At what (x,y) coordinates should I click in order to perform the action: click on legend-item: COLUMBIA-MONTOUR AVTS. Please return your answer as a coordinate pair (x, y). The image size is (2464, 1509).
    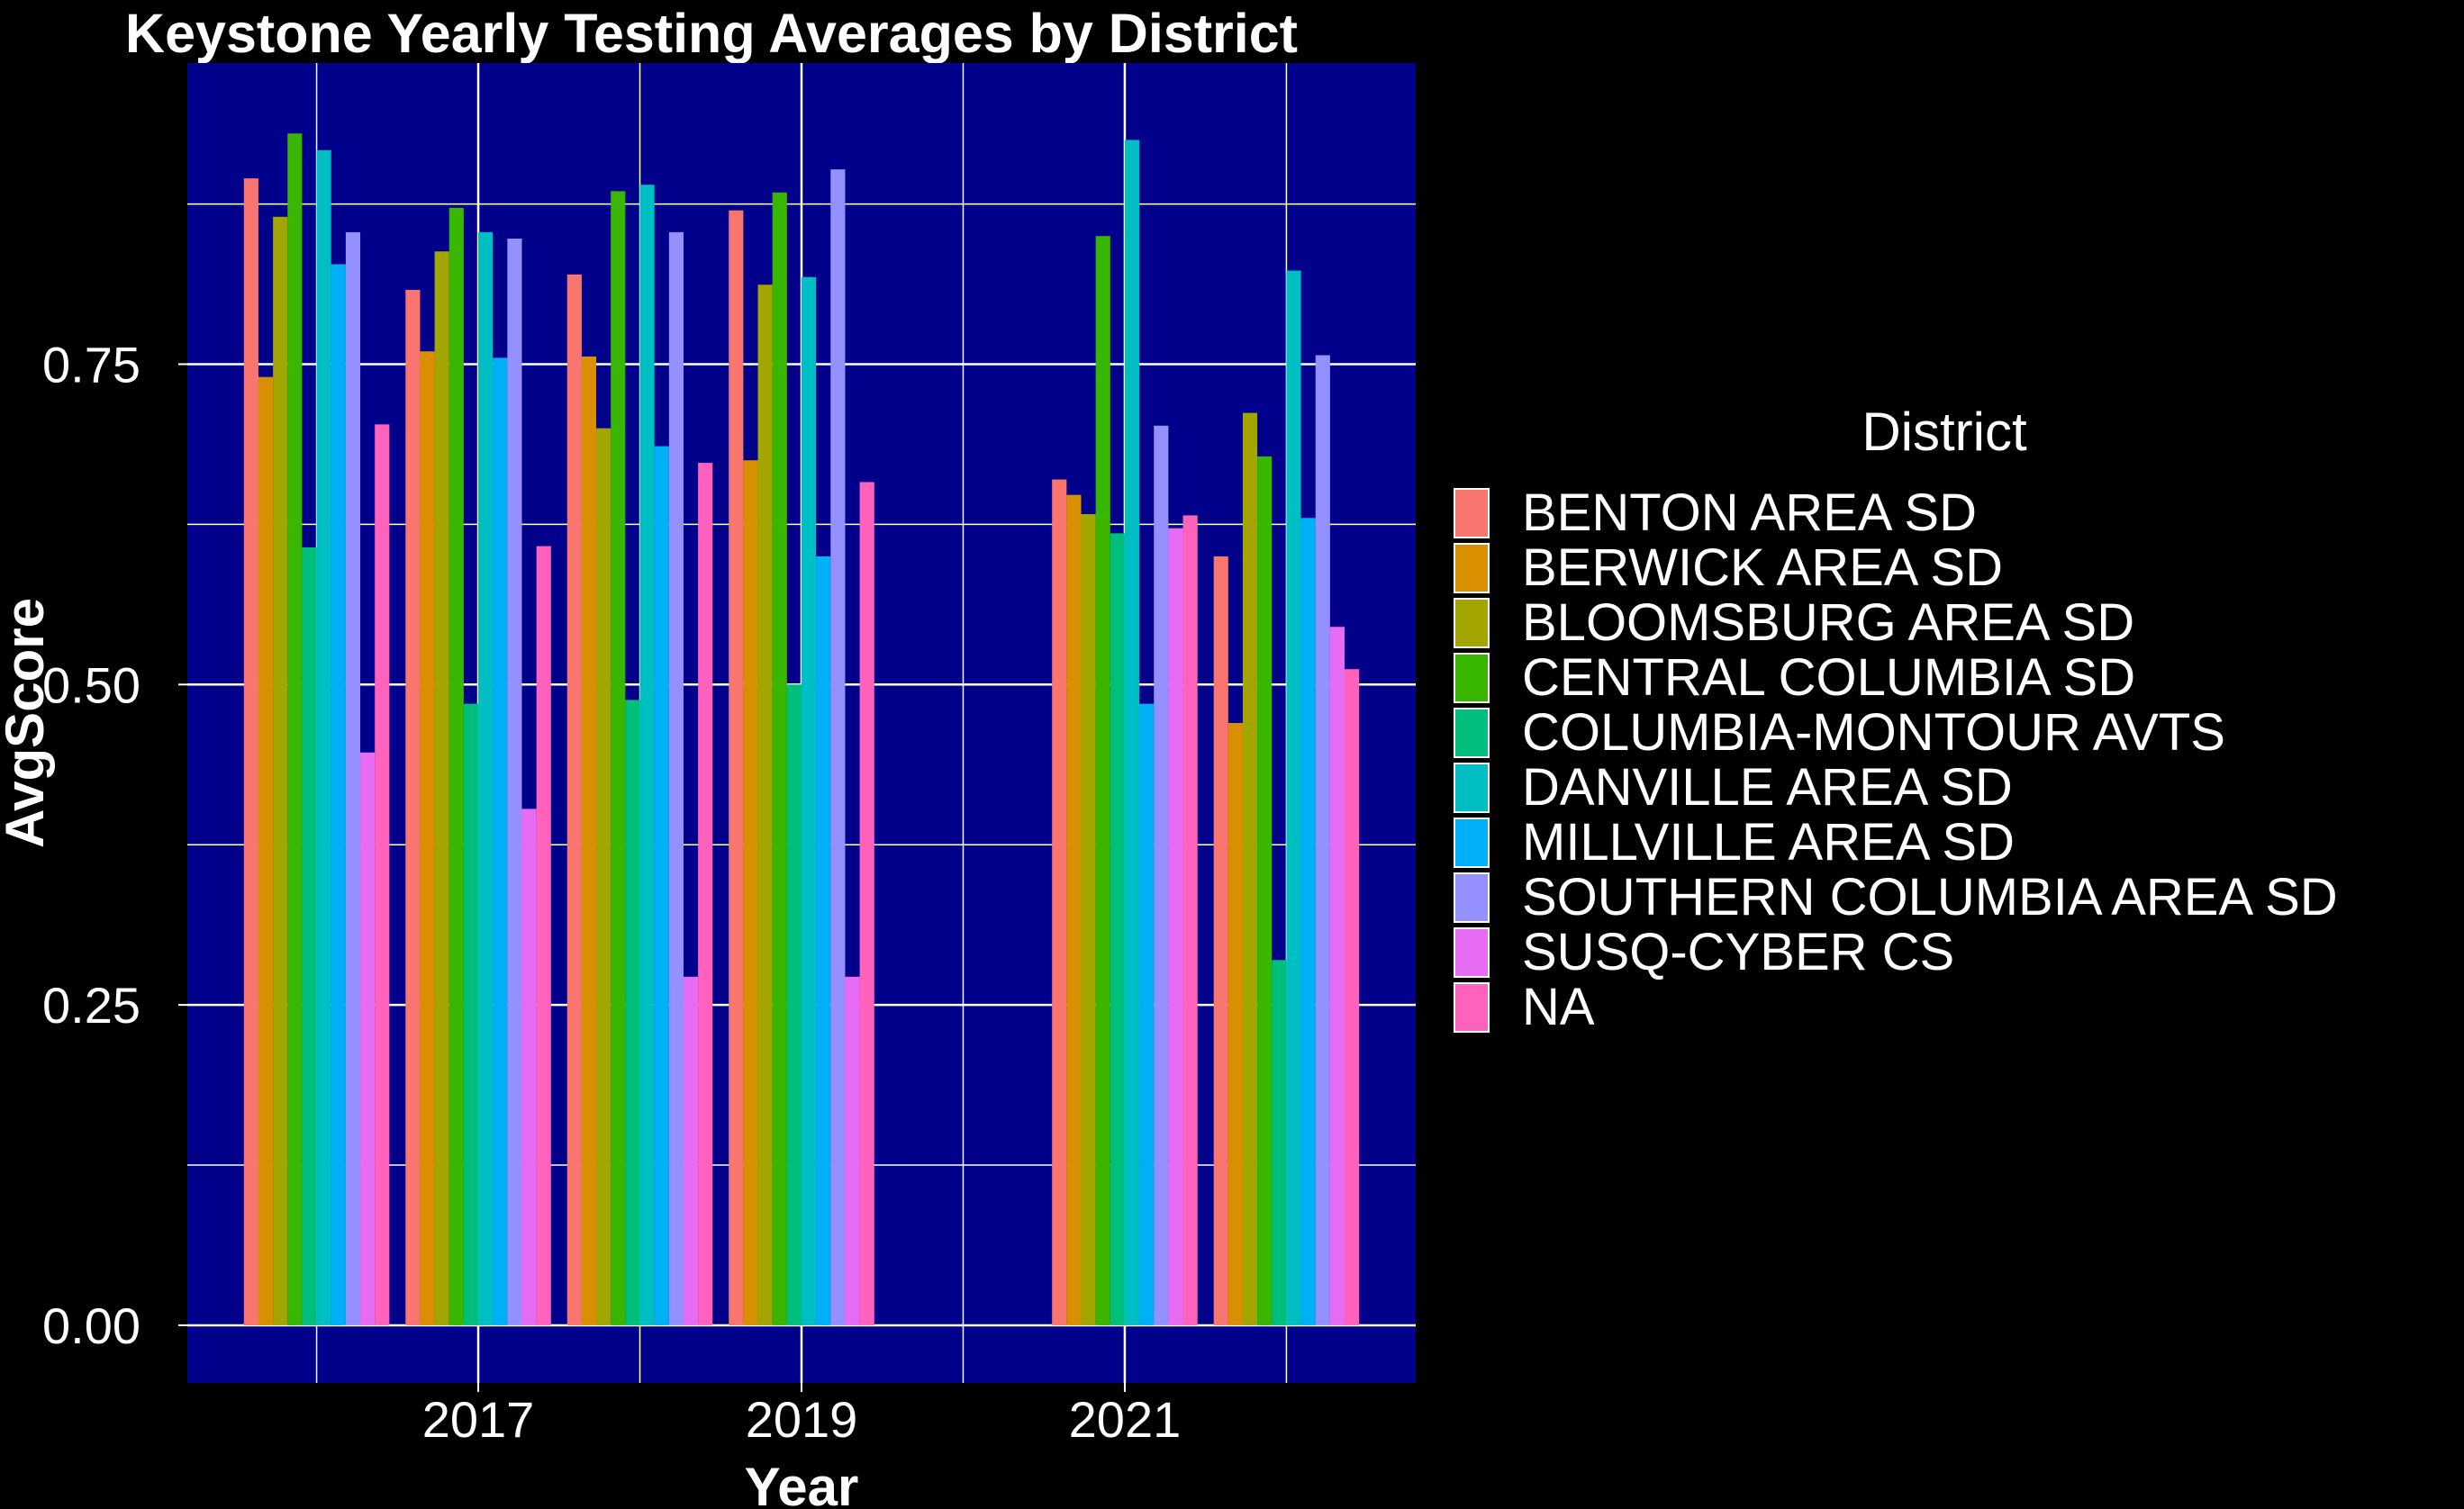
    Looking at the image, I should click on (1944, 732).